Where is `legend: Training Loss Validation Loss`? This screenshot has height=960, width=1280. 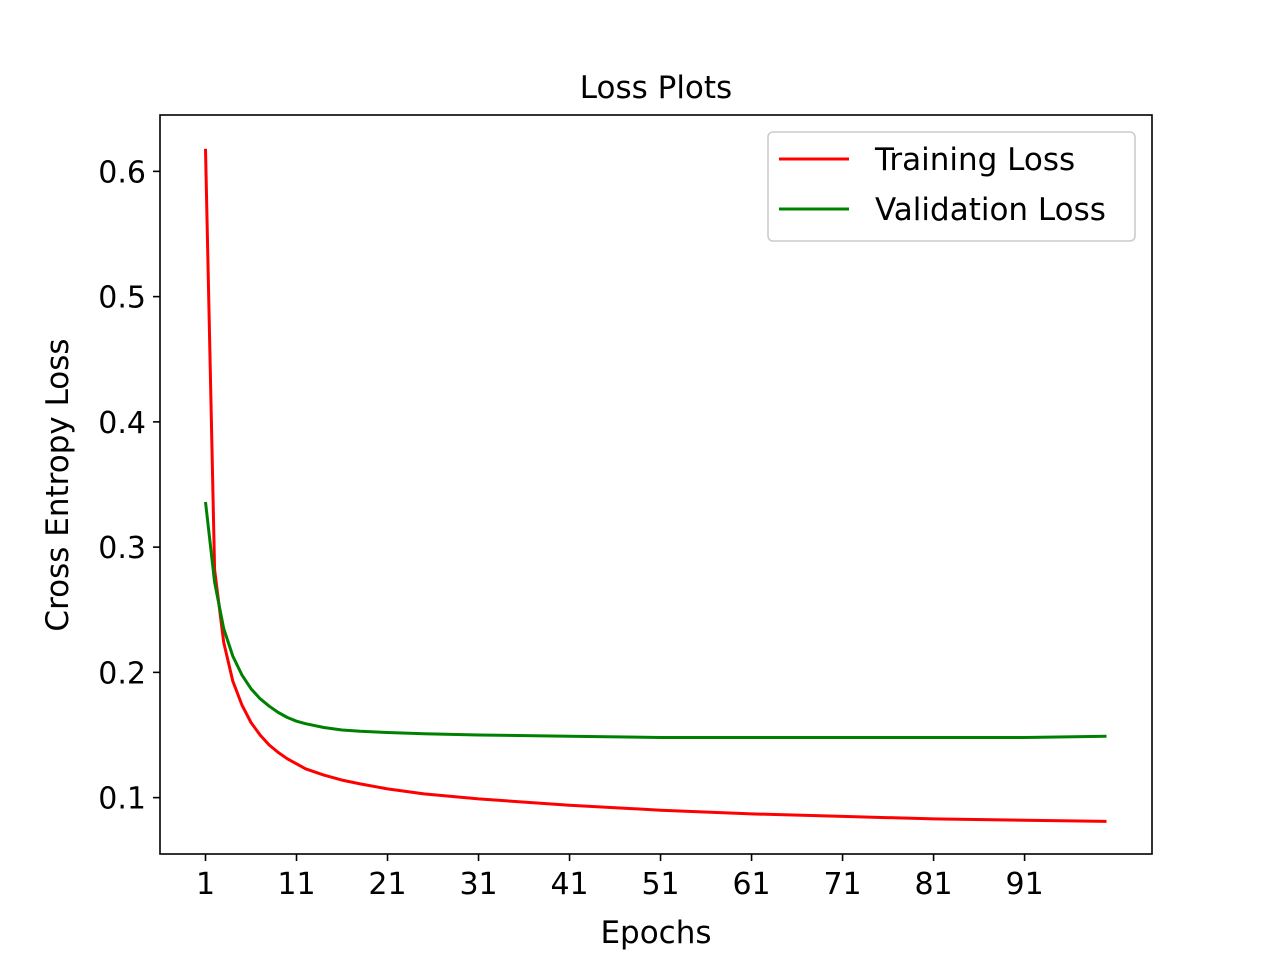 legend: Training Loss Validation Loss is located at coordinates (951, 186).